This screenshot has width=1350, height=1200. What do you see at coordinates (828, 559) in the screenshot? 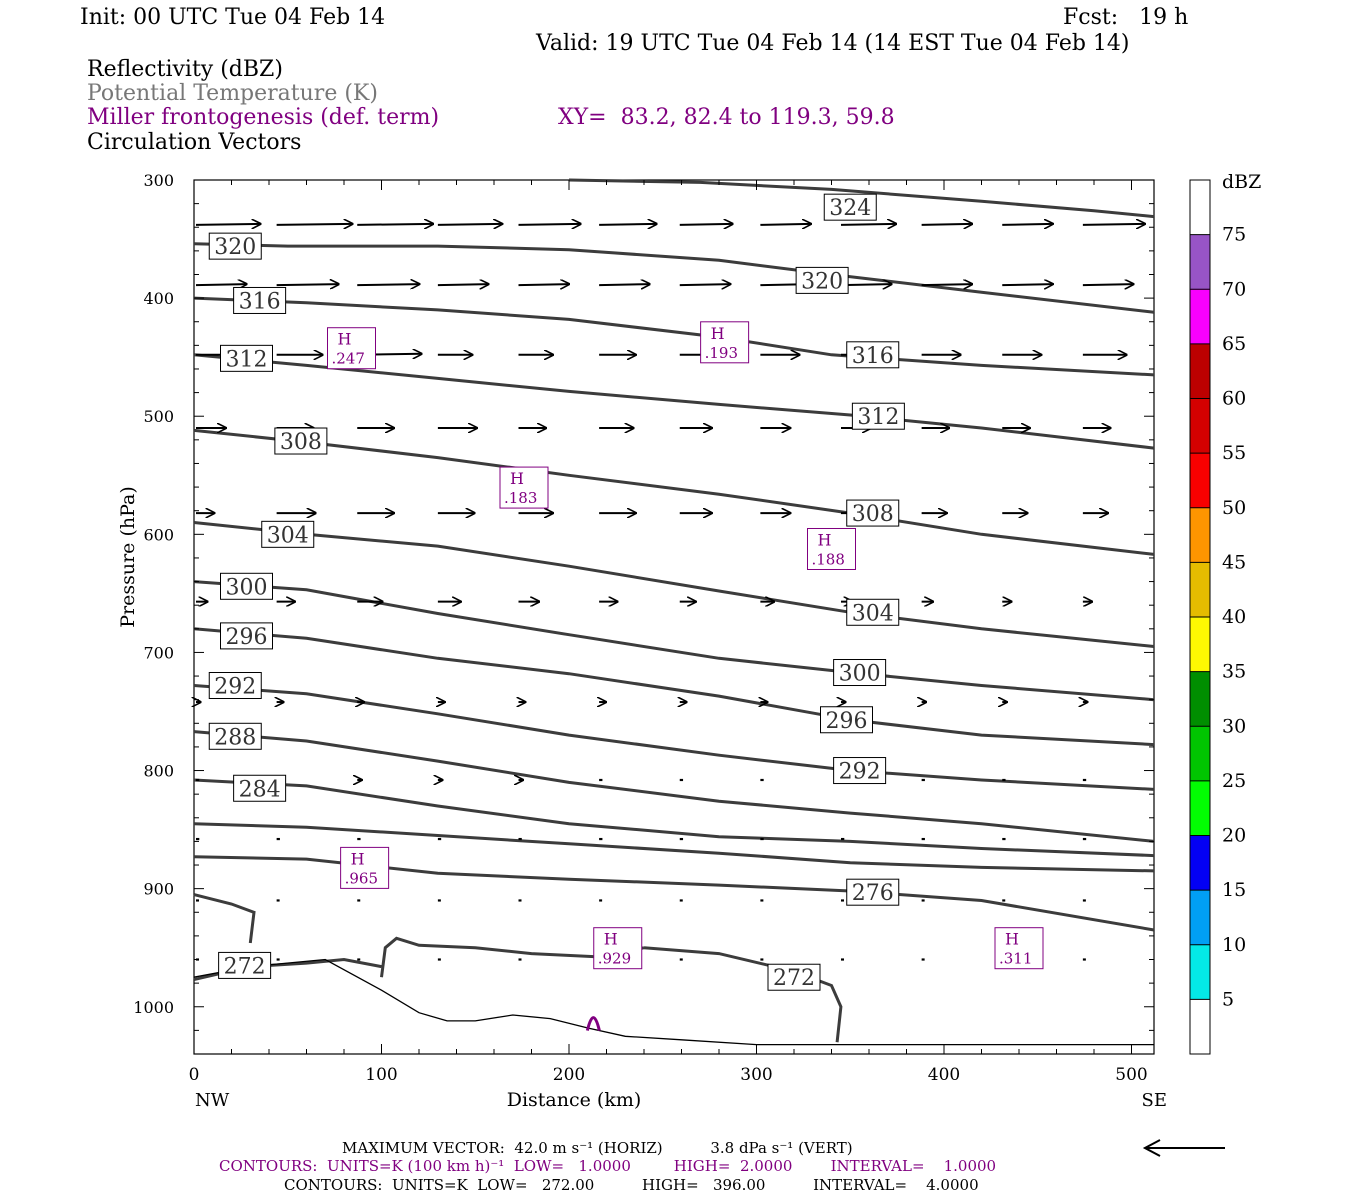
I see `frontogenesis-max-value: .188` at bounding box center [828, 559].